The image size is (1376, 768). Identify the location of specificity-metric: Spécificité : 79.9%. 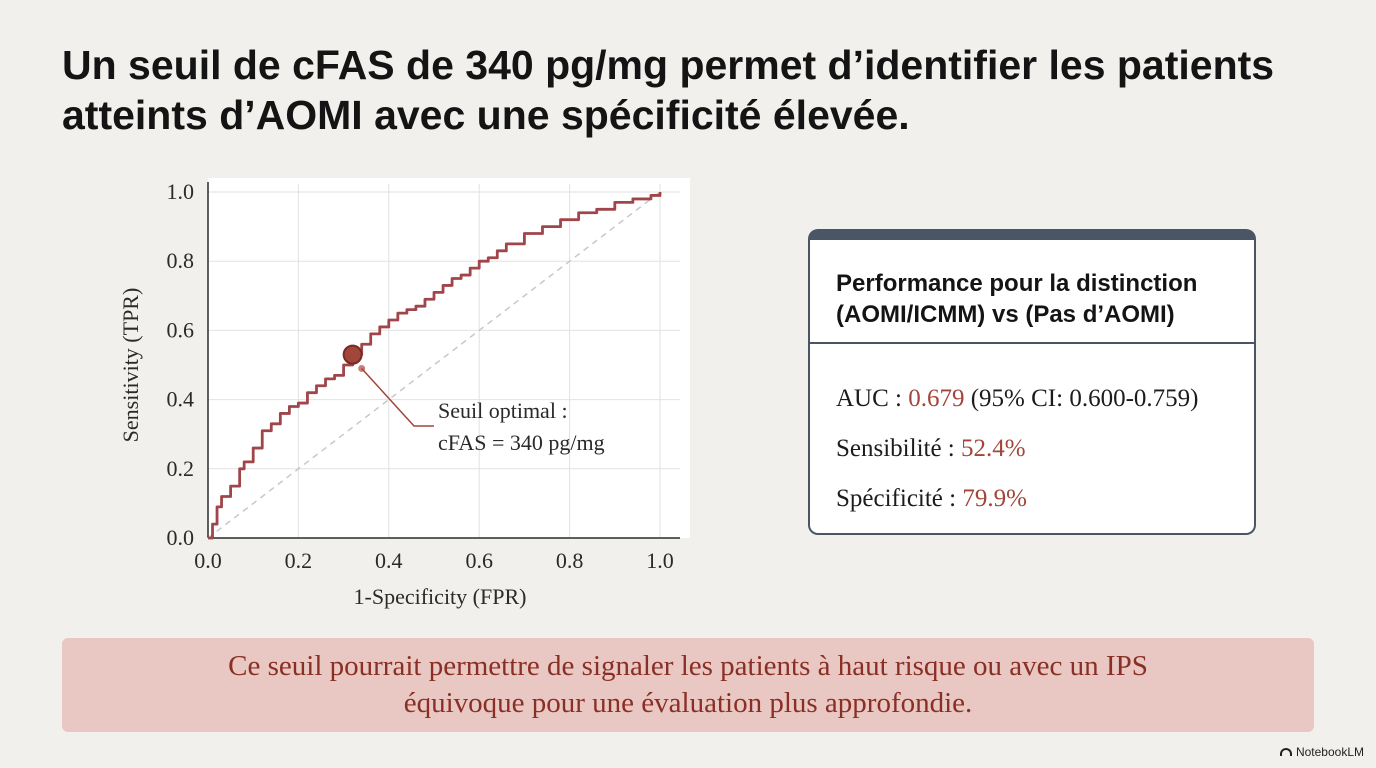
(931, 499).